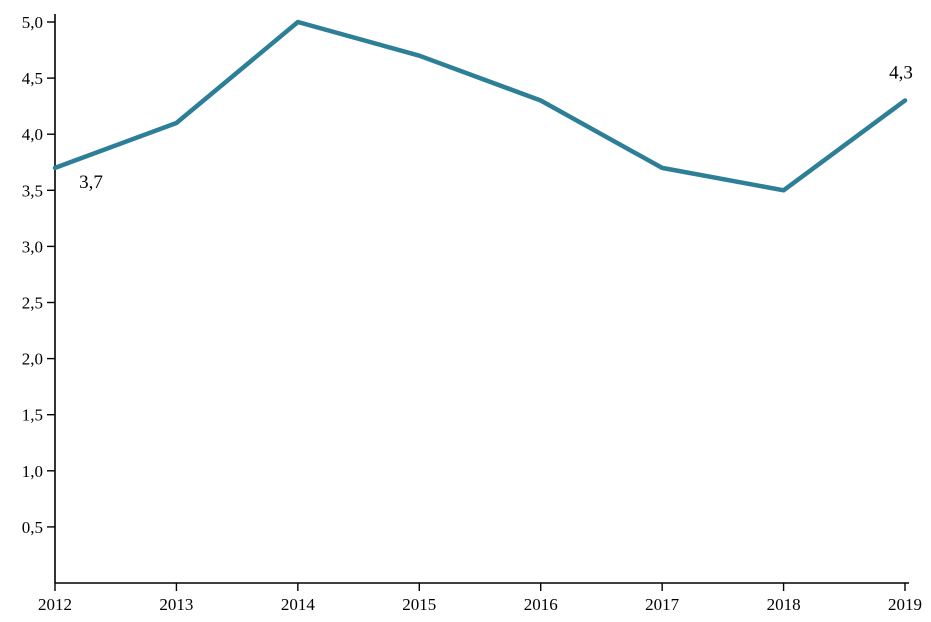  What do you see at coordinates (32, 527) in the screenshot?
I see `y-tick-label: 0,5` at bounding box center [32, 527].